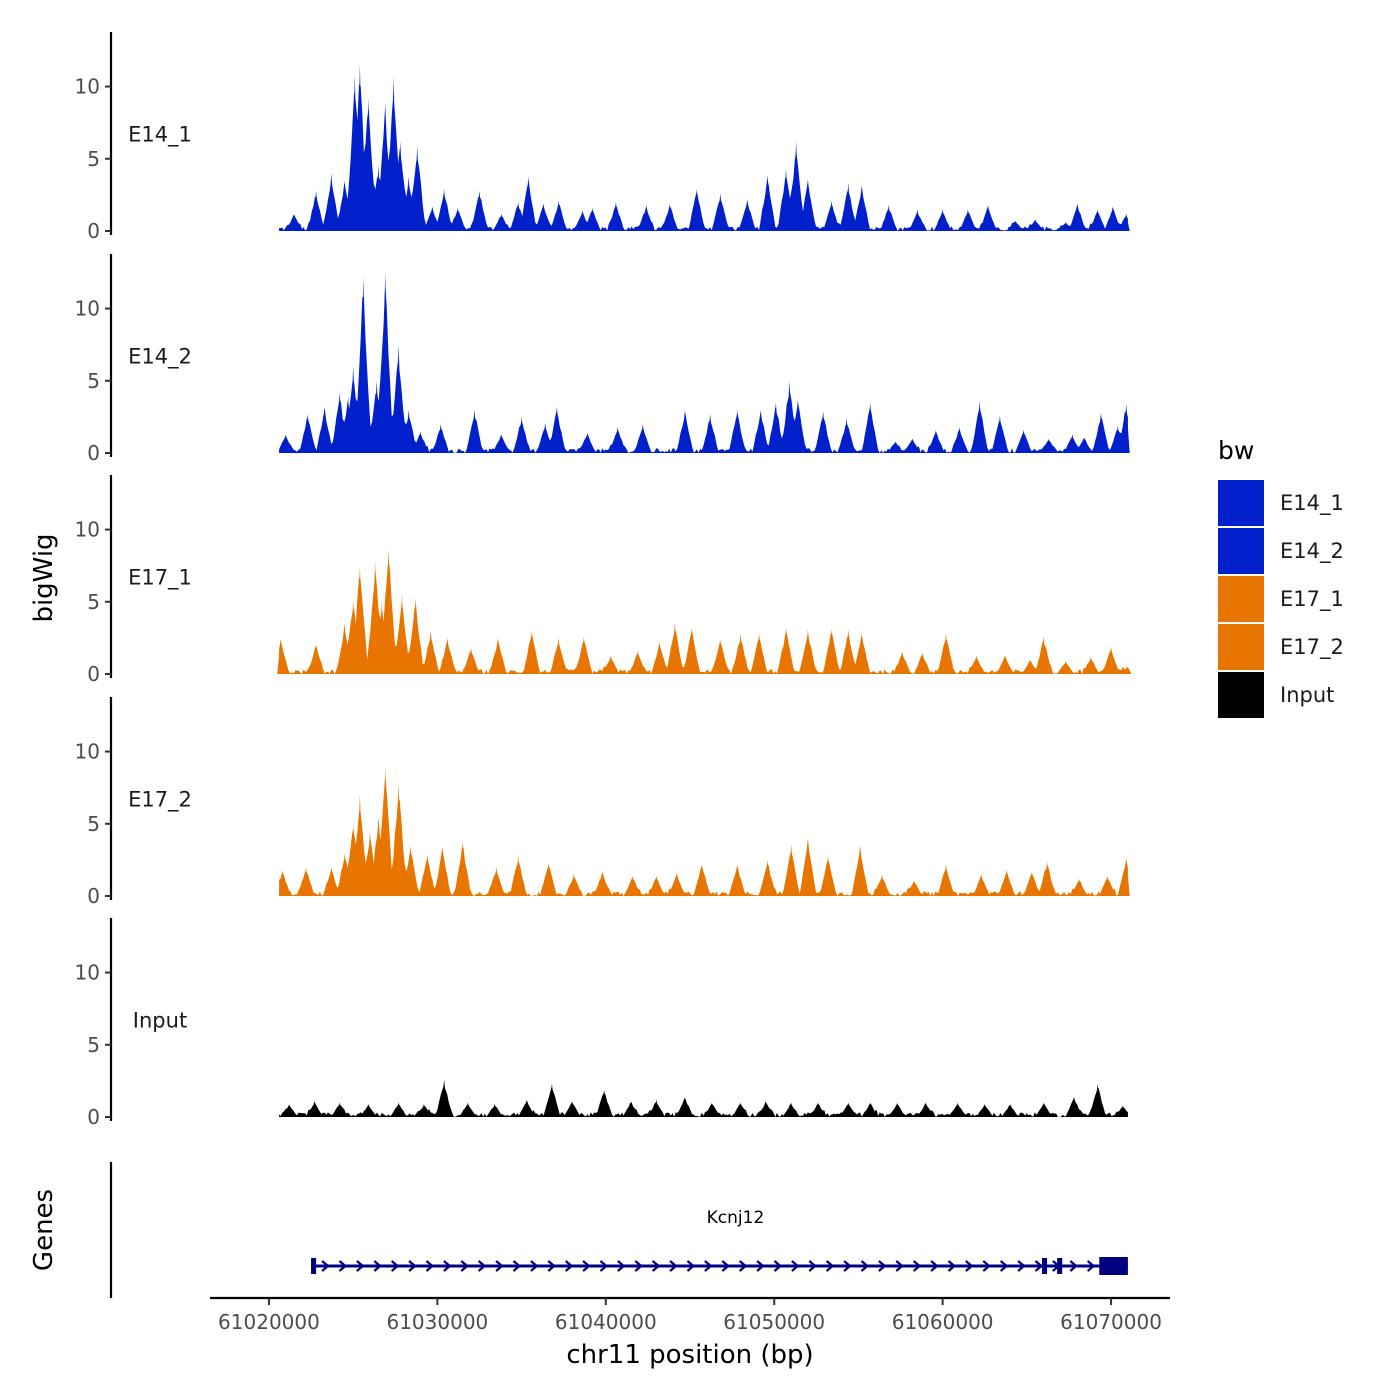 This screenshot has width=1400, height=1400. I want to click on gene-name-label: Kcnj12, so click(736, 1218).